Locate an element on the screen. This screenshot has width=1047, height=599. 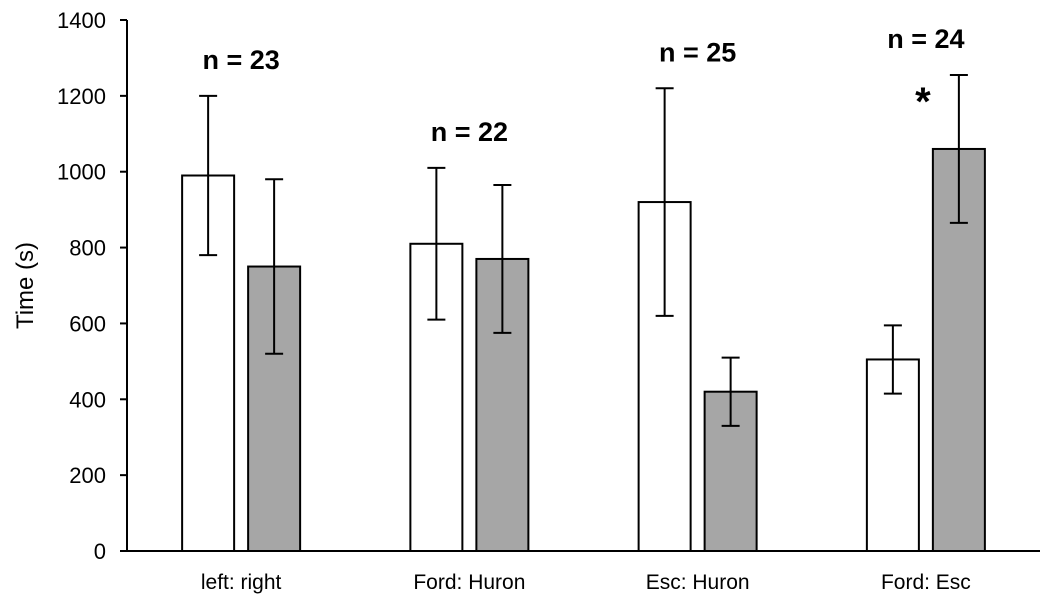
y-axis-title: Time (s) is located at coordinates (25, 285).